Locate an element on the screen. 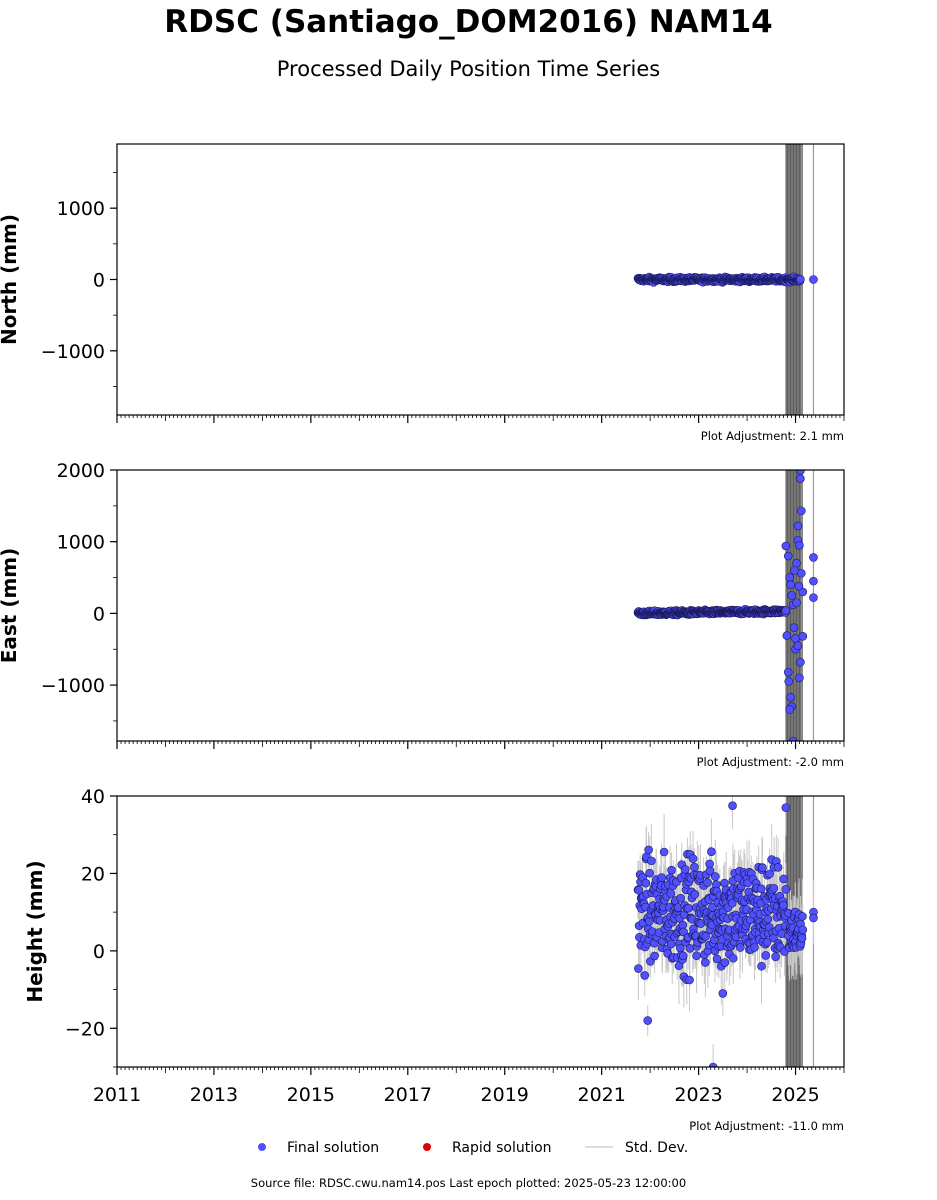 The height and width of the screenshot is (1200, 937). x-tick-label: 2015 is located at coordinates (311, 1095).